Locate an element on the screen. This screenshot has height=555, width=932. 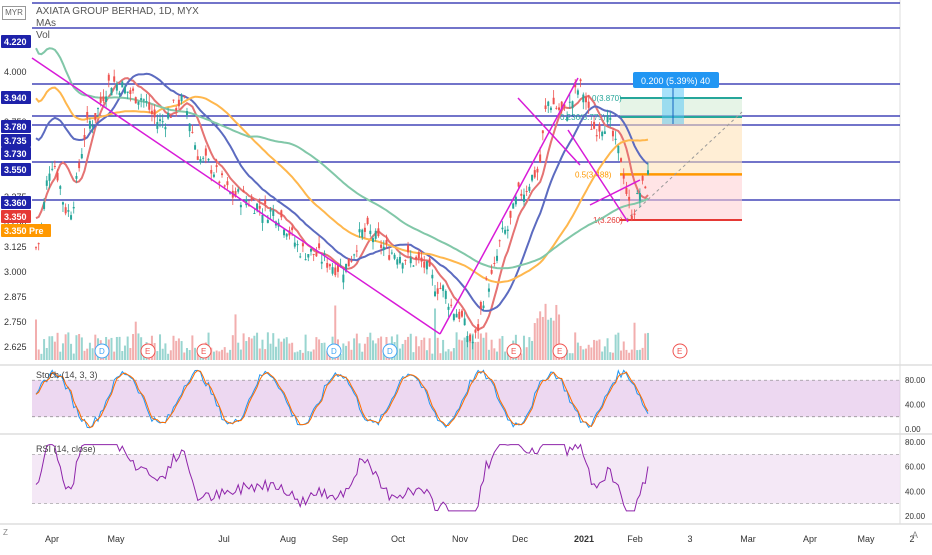
legend-ma: MAs is located at coordinates (46, 23).